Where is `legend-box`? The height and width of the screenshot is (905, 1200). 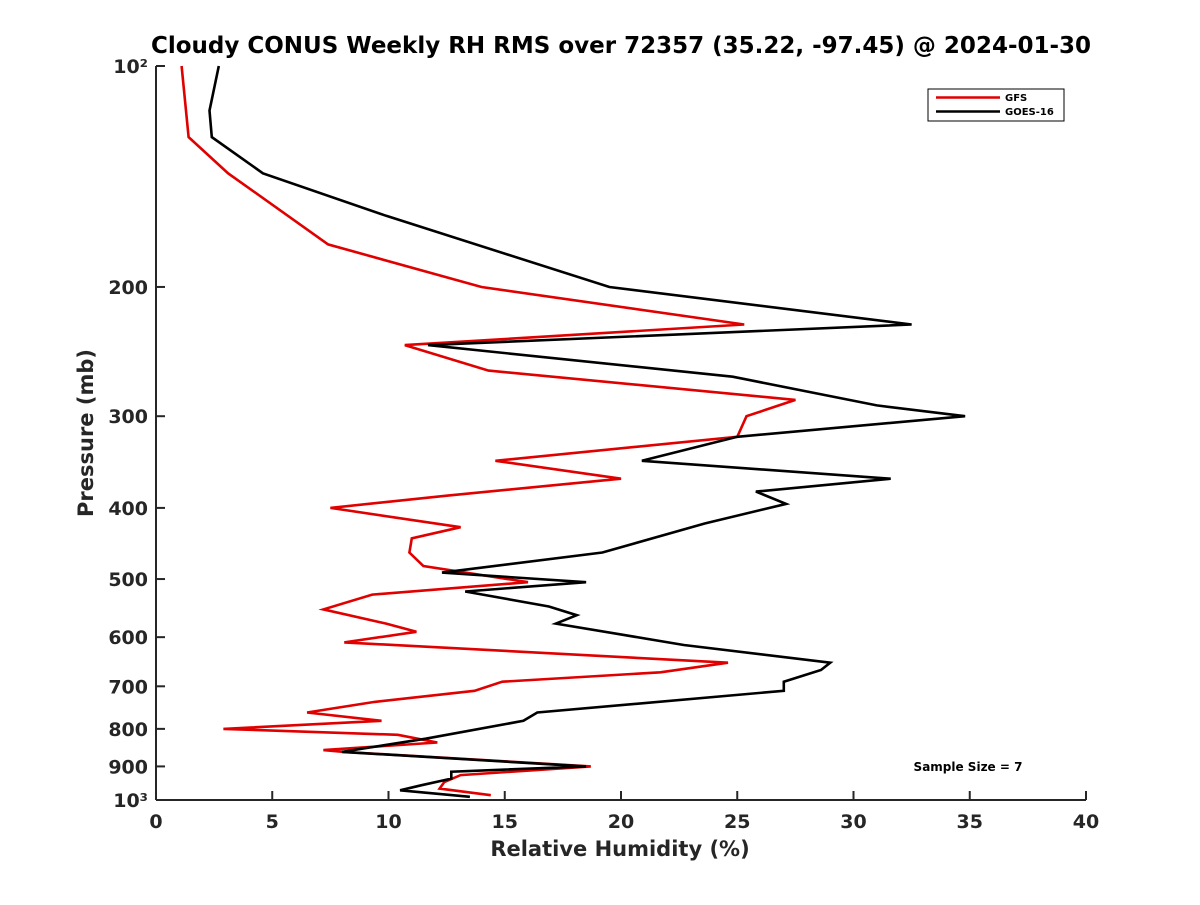 legend-box is located at coordinates (996, 105).